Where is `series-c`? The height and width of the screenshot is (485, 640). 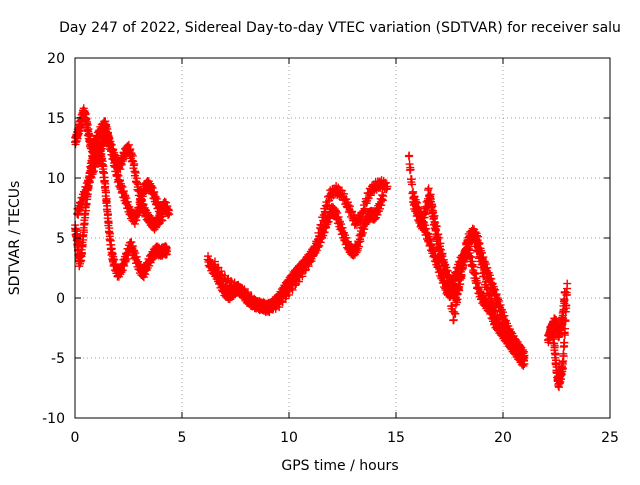
series-c is located at coordinates (120, 181).